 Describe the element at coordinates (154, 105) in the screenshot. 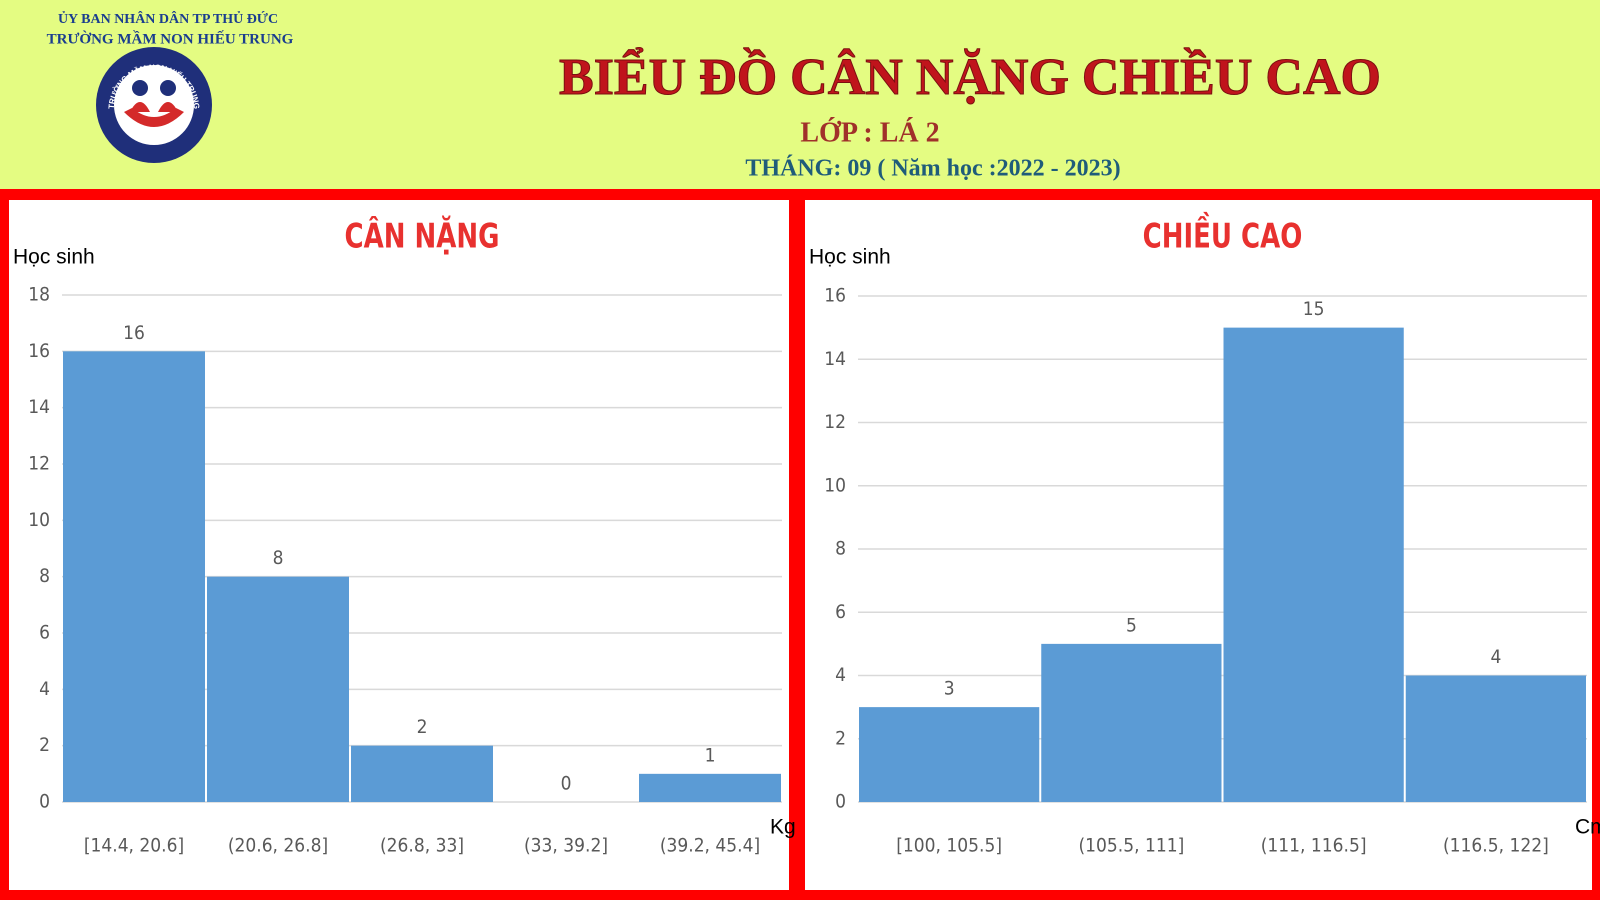

I see `logo: TRƯỜNG MẦM NON HIẾU TRUNG` at that location.